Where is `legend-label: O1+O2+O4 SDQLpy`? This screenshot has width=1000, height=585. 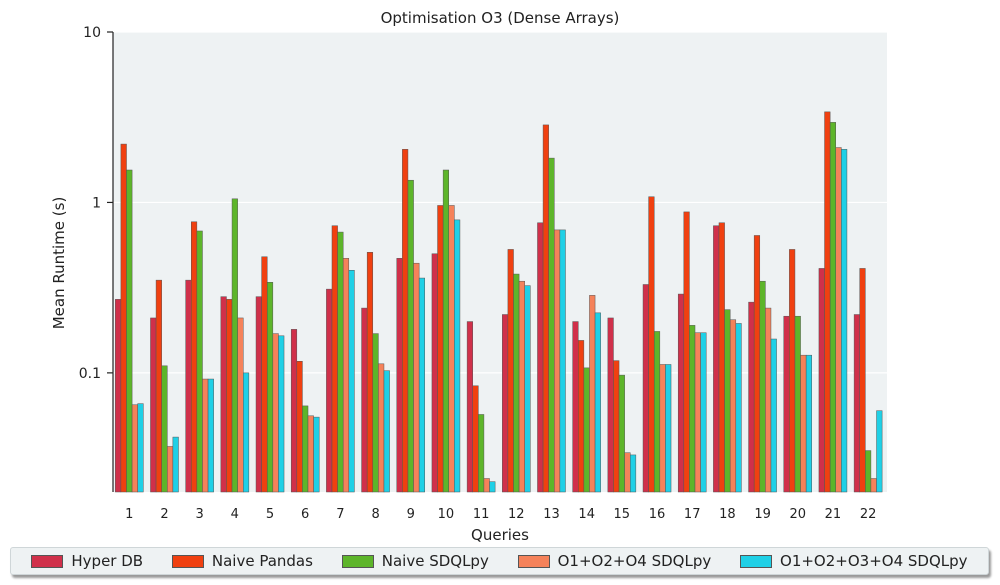
legend-label: O1+O2+O4 SDQLpy is located at coordinates (634, 561).